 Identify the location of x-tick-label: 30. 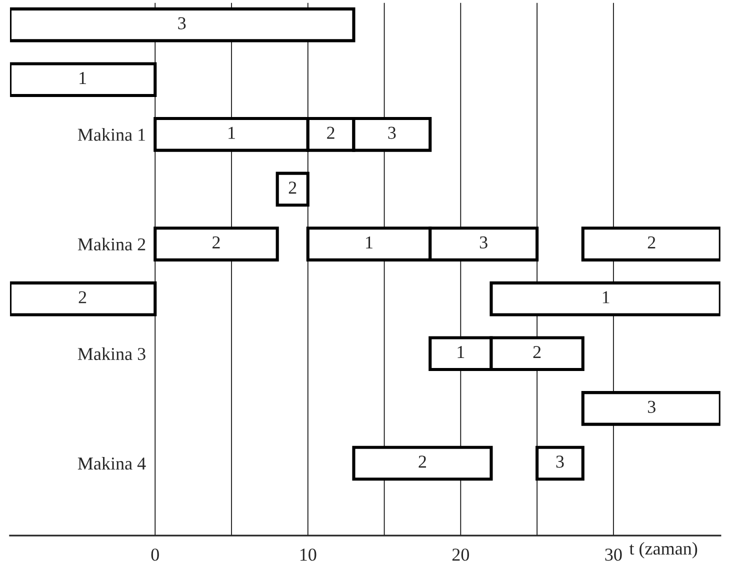
(613, 554).